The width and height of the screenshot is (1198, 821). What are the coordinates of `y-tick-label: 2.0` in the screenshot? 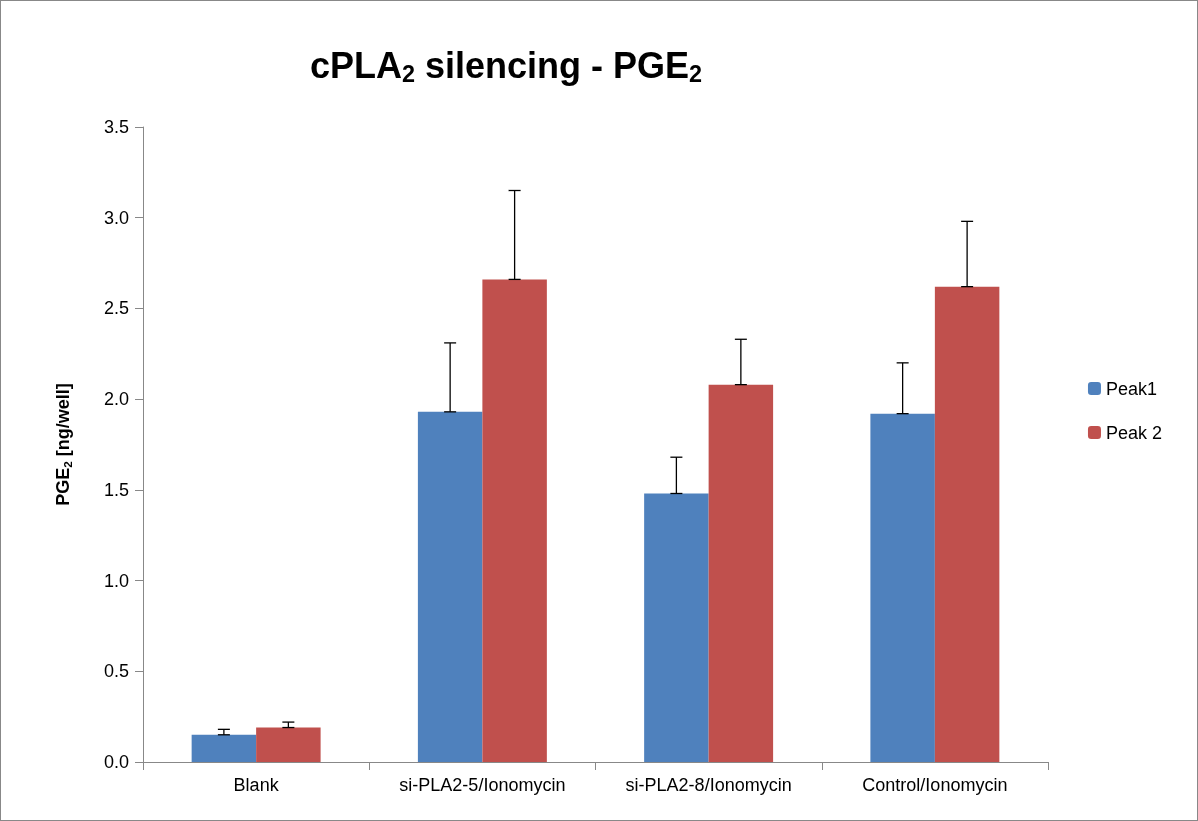 It's located at (116, 399).